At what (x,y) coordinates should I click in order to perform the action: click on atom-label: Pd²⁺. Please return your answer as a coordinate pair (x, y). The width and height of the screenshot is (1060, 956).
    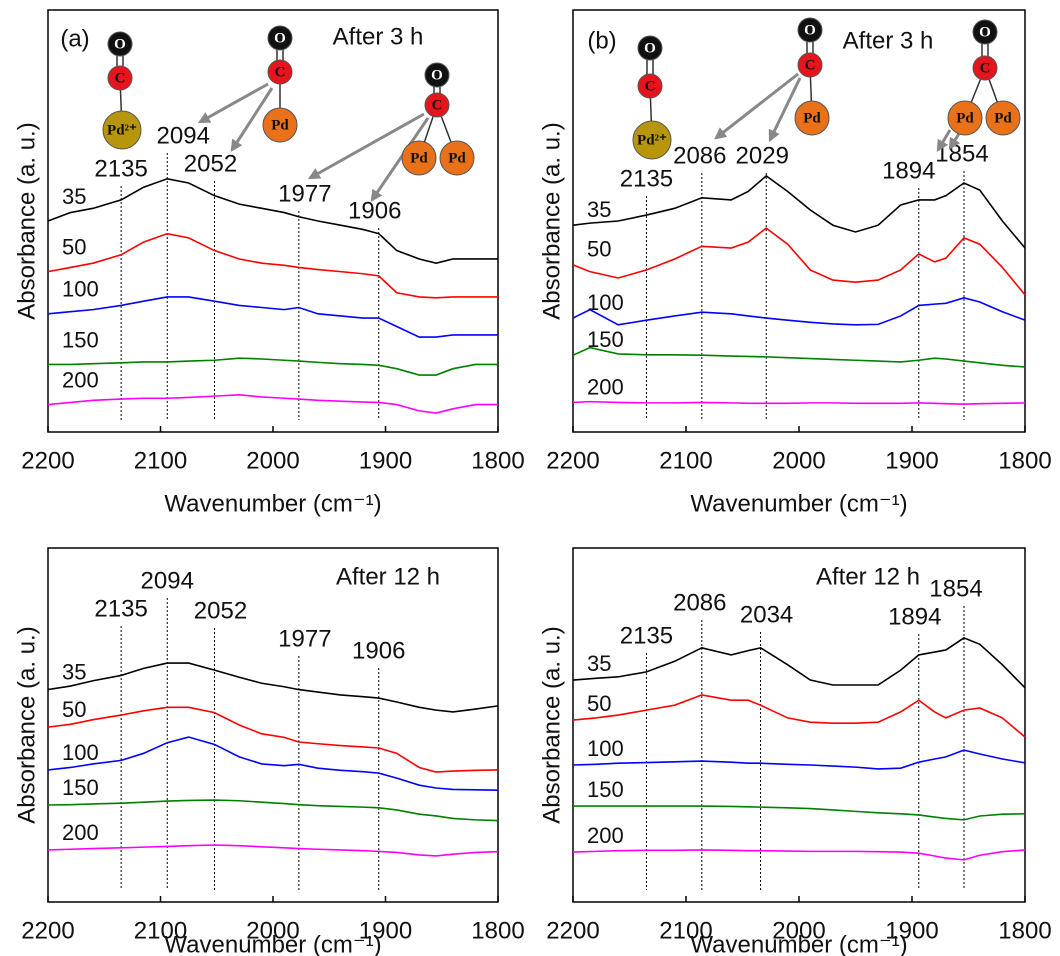
    Looking at the image, I should click on (652, 140).